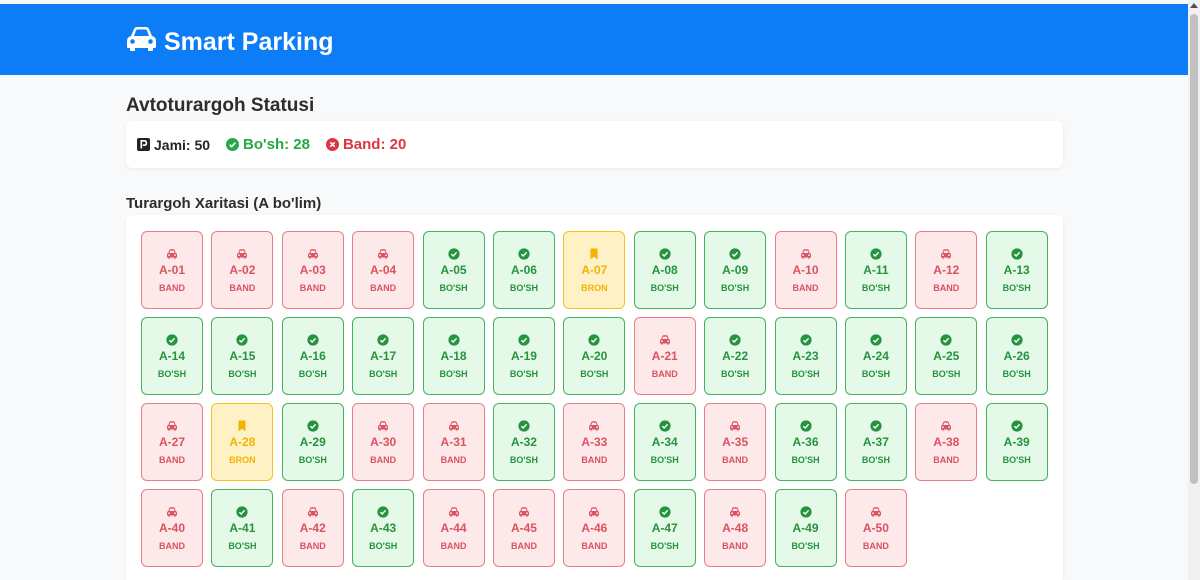 The height and width of the screenshot is (580, 1200). What do you see at coordinates (594, 39) in the screenshot?
I see `navbar: Smart Parking` at bounding box center [594, 39].